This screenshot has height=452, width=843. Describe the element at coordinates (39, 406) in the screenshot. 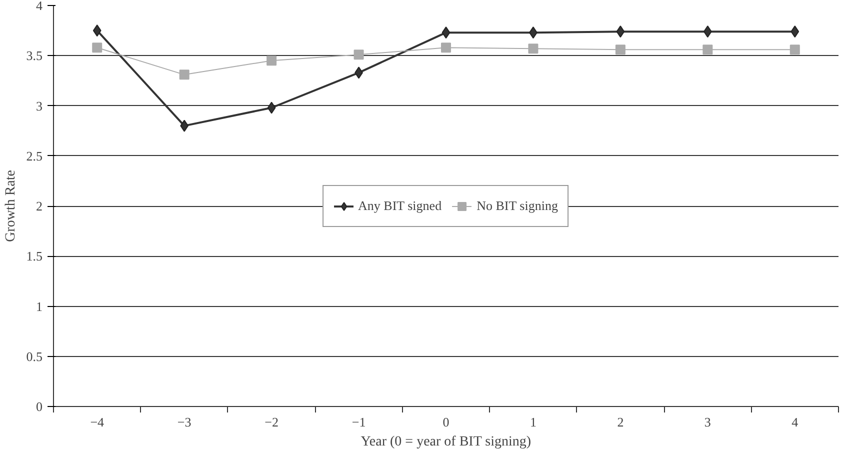

I see `y-tick-label: 0` at that location.